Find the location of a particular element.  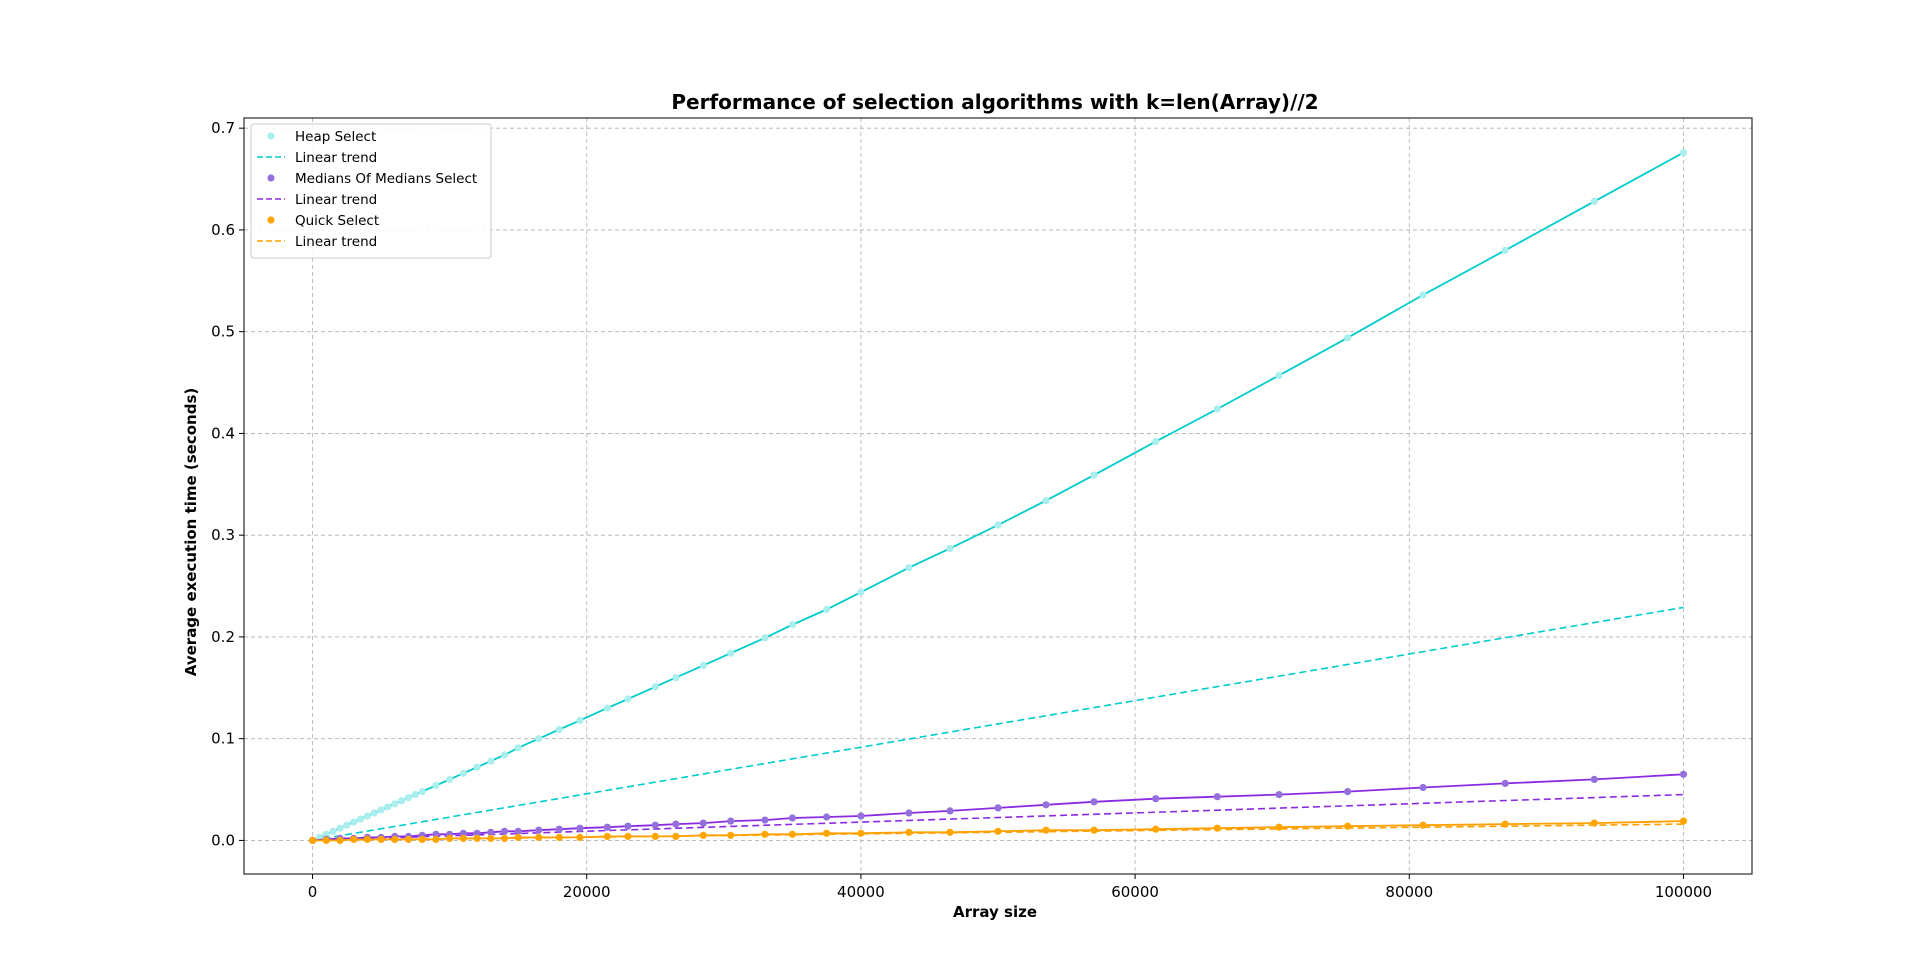

legend-box is located at coordinates (371, 191).